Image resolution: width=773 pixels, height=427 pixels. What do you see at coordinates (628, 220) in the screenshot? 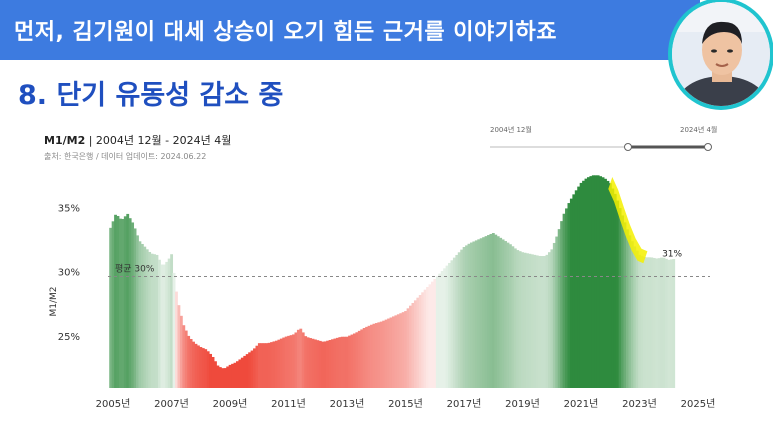
I see `highlight-stroke` at bounding box center [628, 220].